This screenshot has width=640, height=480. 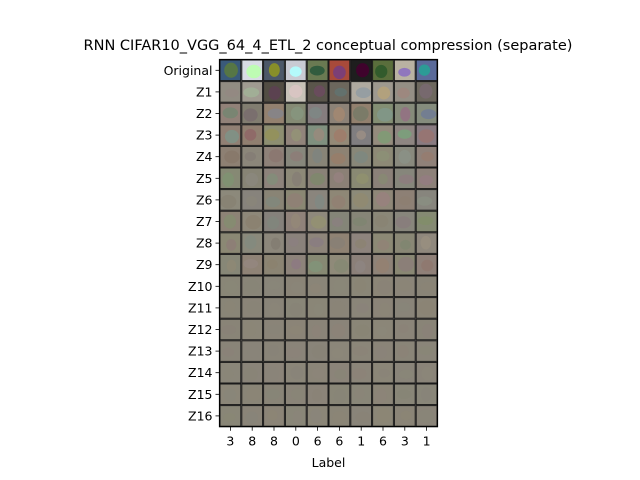 I want to click on y-tick-label: Z15, so click(x=200, y=394).